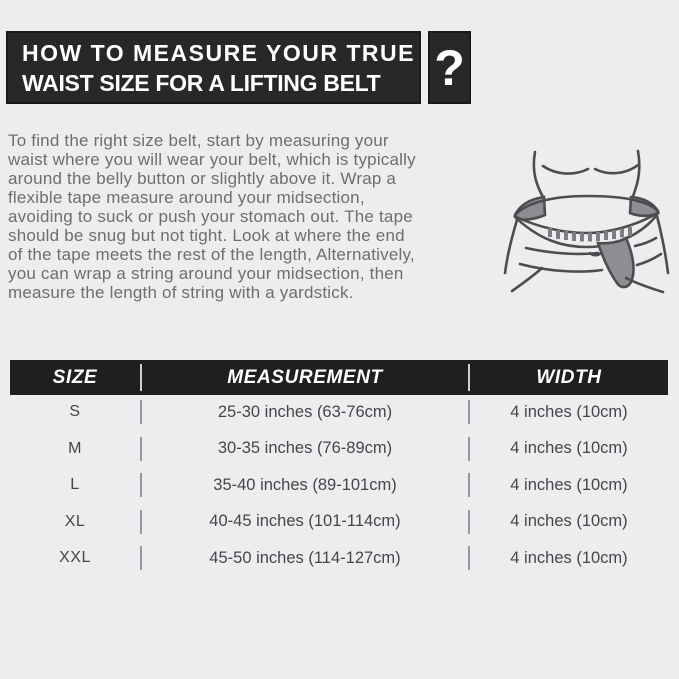 This screenshot has height=679, width=679. I want to click on header-title-line1: HOW TO MEASURE YOUR TRUE, so click(218, 52).